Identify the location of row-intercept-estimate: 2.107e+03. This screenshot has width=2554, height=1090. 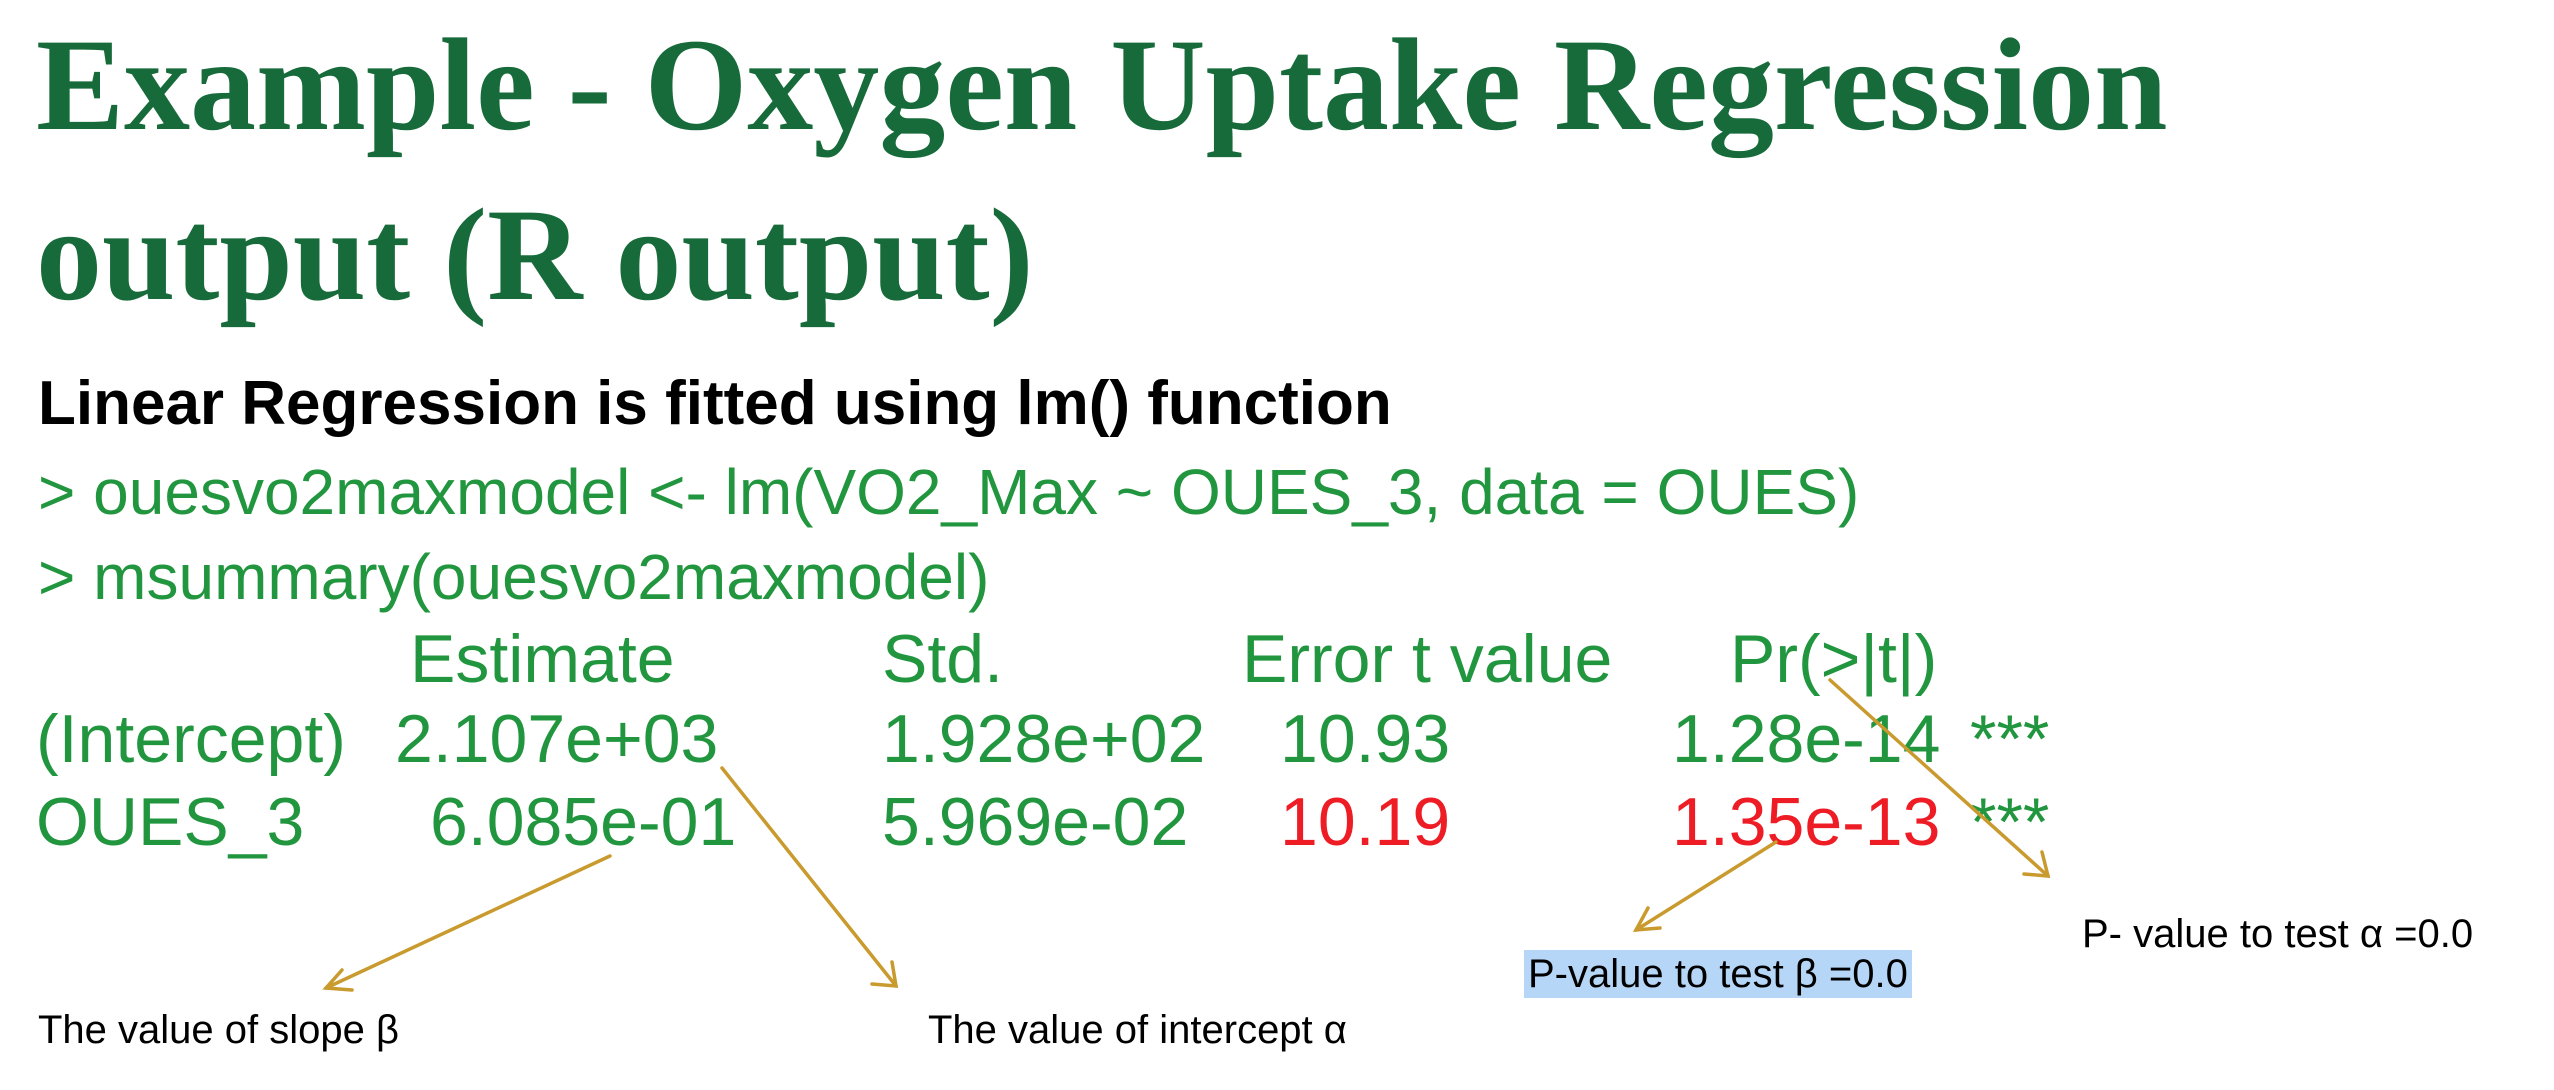
(557, 739).